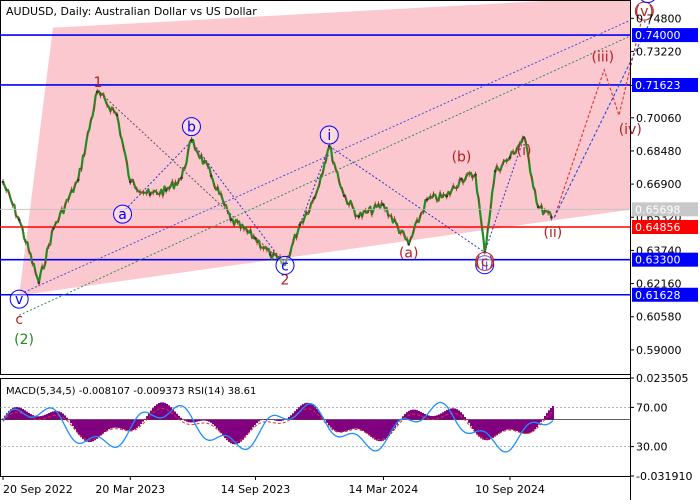 The image size is (700, 504). Describe the element at coordinates (658, 260) in the screenshot. I see `level-tag: 0.63300` at that location.